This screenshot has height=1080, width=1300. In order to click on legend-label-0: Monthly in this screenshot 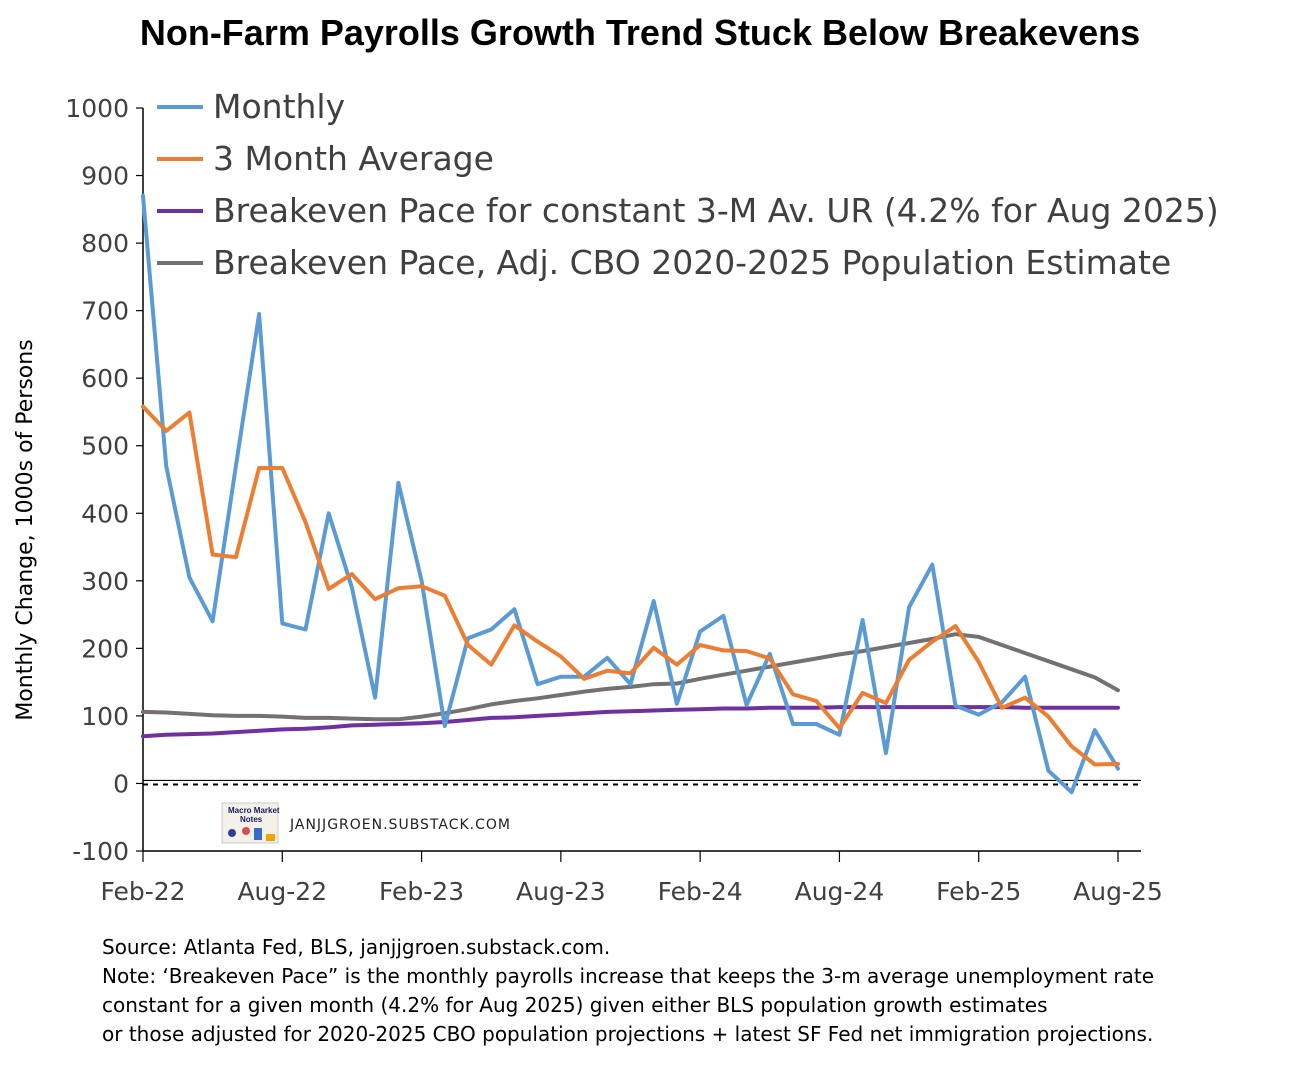, I will do `click(279, 106)`.